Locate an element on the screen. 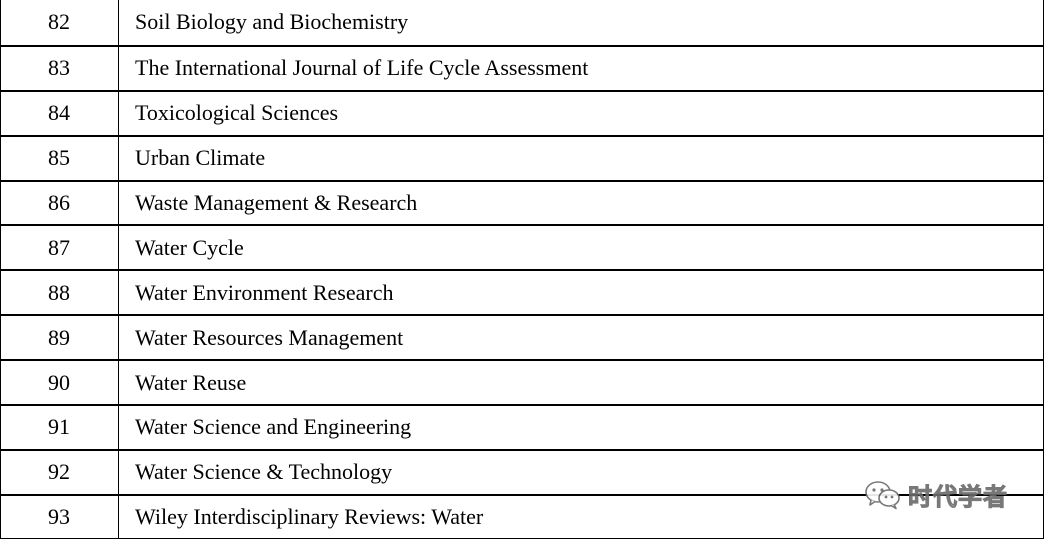  row-number: 89 is located at coordinates (60, 338).